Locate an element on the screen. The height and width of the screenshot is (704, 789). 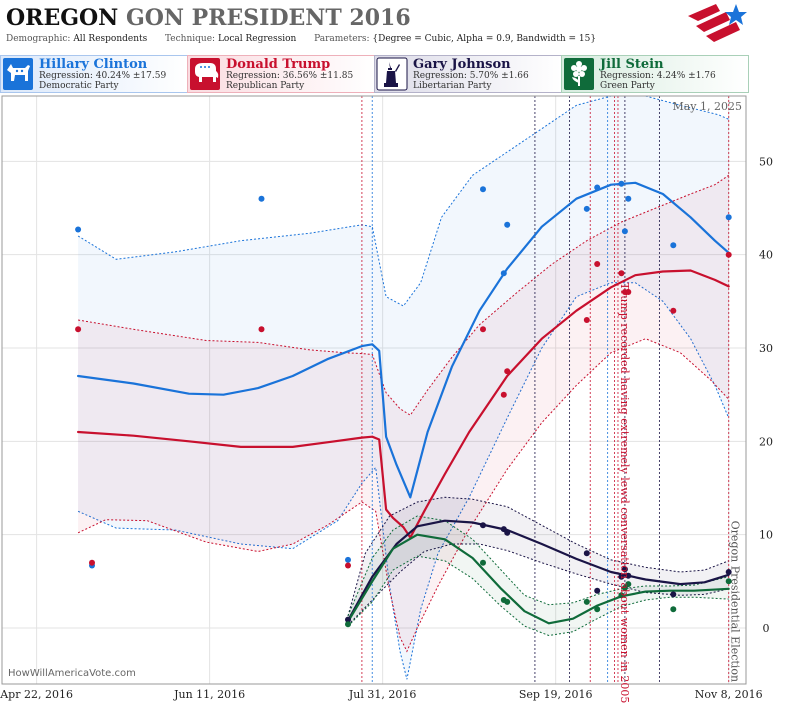
x-tick-label: Apr 22, 2016 is located at coordinates (36, 694).